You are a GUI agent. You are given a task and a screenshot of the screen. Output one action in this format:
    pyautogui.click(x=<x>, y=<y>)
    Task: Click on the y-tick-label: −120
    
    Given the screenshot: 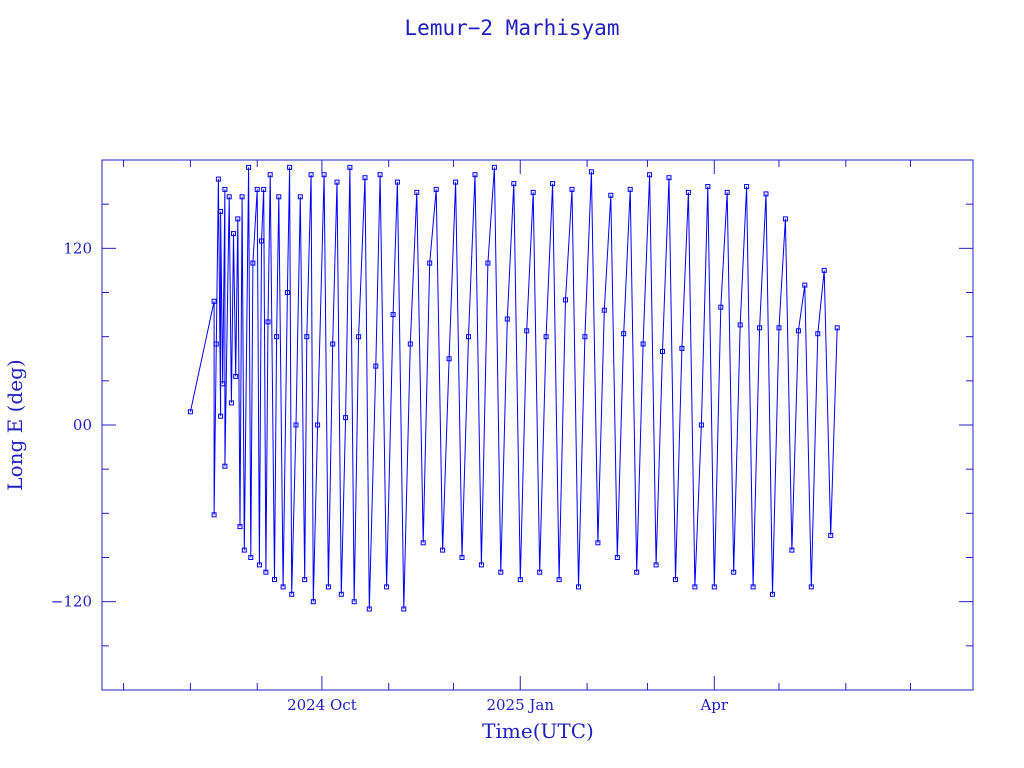 What is the action you would take?
    pyautogui.click(x=71, y=602)
    